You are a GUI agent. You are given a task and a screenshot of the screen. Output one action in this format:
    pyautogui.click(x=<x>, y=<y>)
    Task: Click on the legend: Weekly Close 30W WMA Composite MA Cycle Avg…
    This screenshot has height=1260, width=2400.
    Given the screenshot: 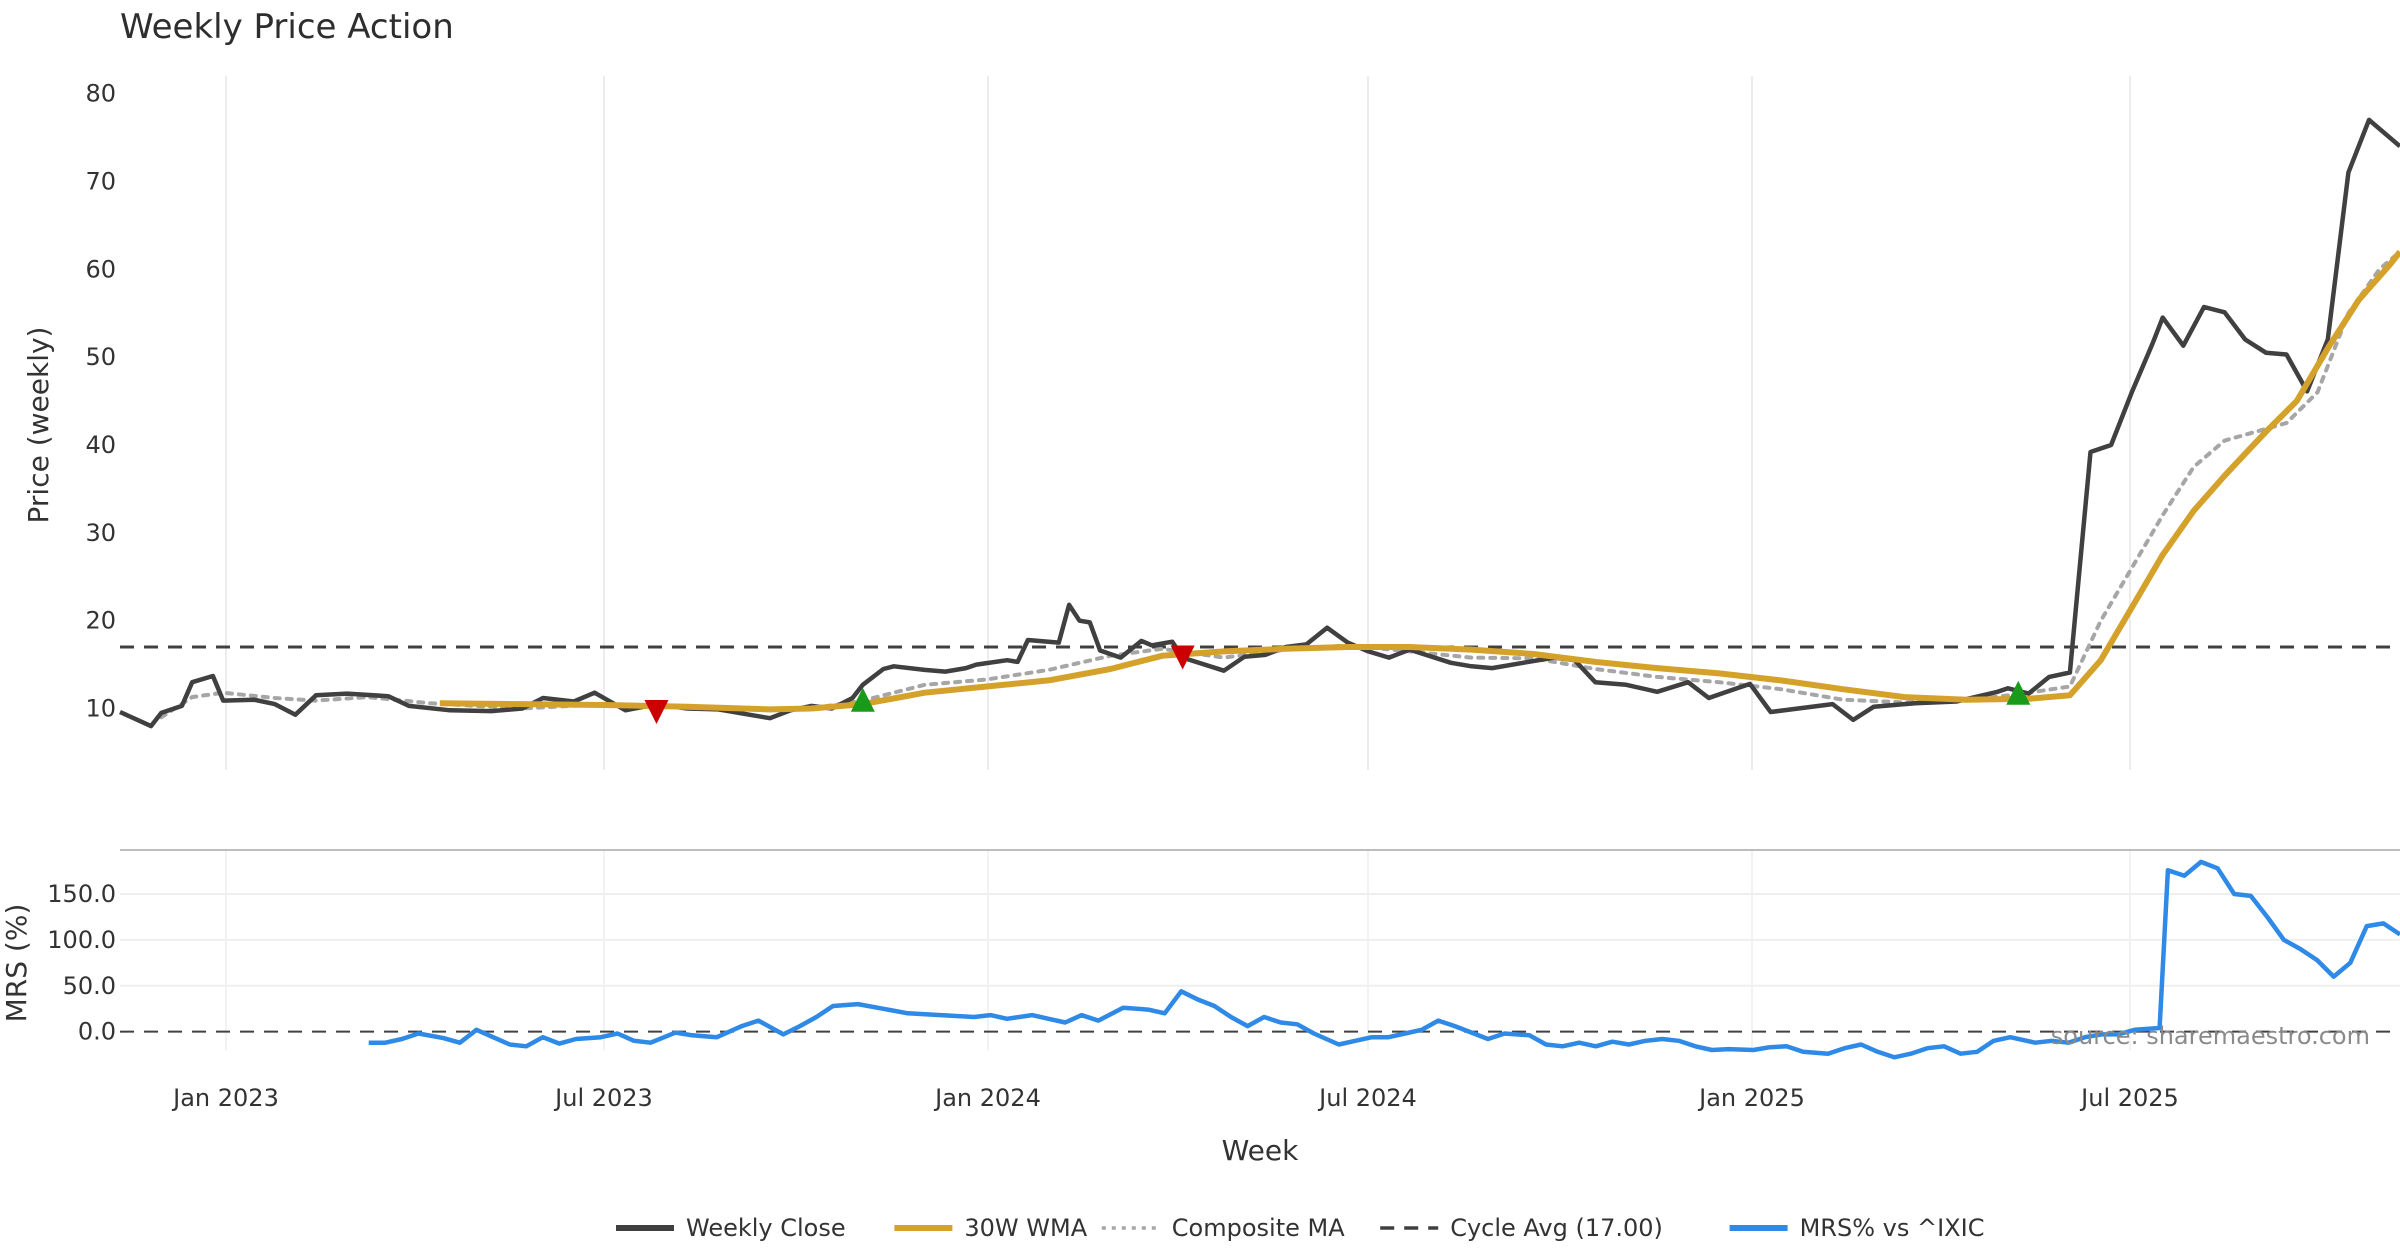 What is the action you would take?
    pyautogui.click(x=1300, y=1228)
    